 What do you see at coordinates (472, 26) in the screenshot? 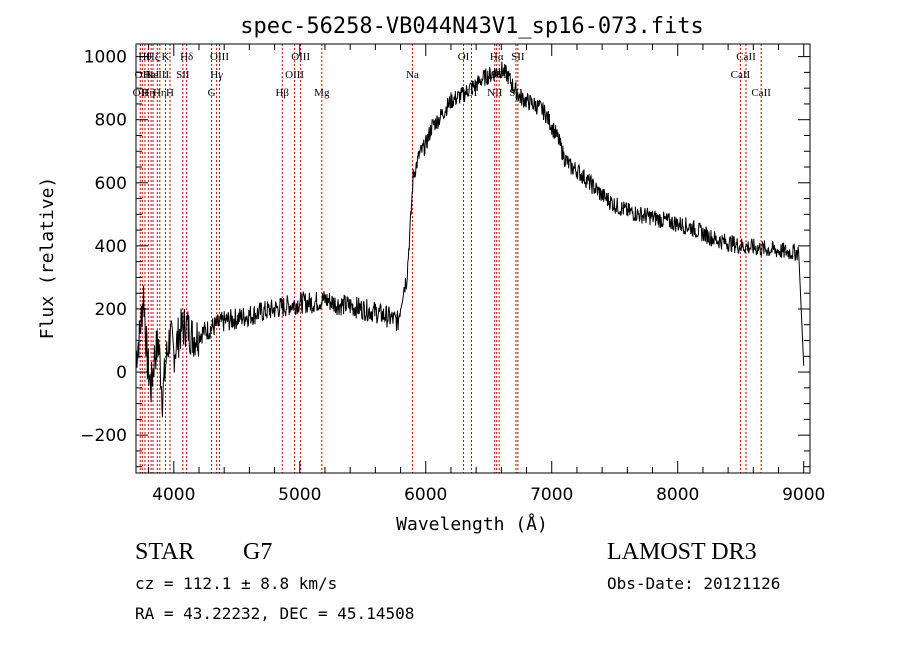
I see `chart-title: spec-56258-VB044N43V1_sp16-073.fits` at bounding box center [472, 26].